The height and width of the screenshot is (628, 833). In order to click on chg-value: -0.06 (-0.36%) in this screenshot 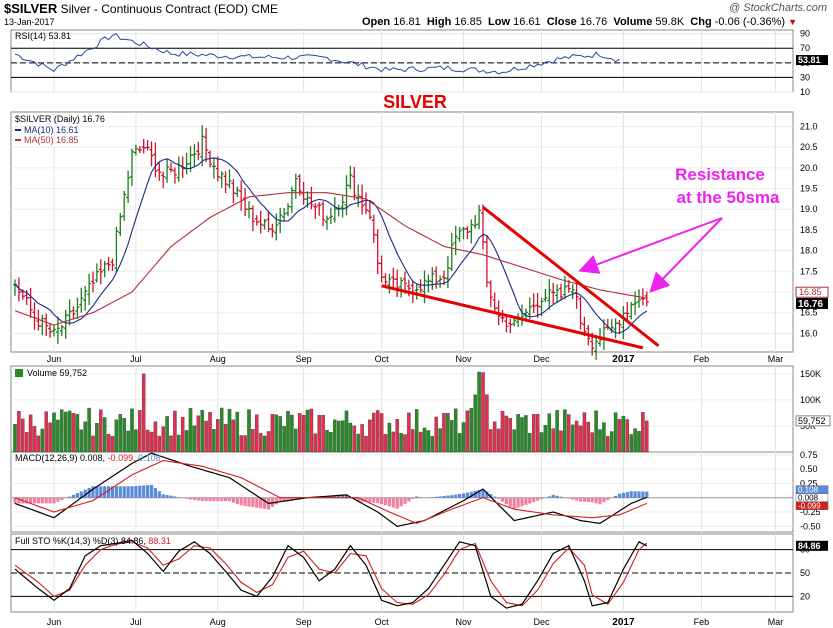, I will do `click(750, 22)`.